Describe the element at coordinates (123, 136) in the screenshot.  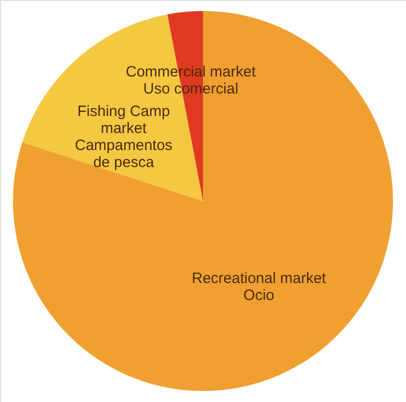
I see `slice-label: Fishing Camp market Campamentos de pesca` at that location.